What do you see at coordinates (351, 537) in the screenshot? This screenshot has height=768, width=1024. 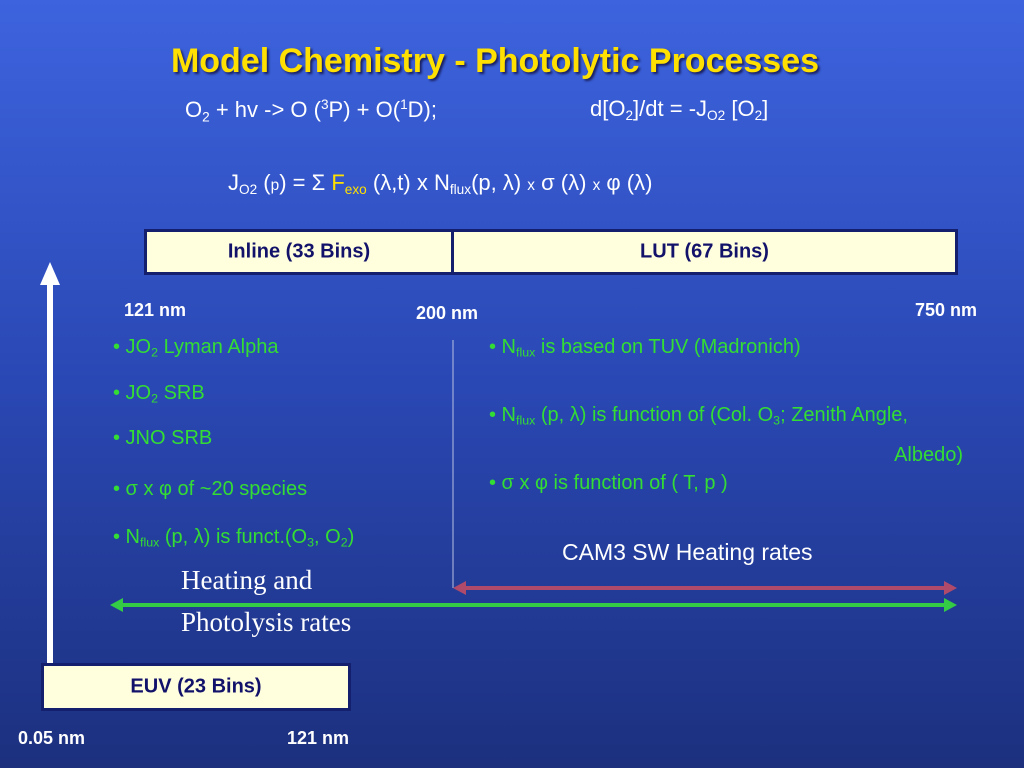 I see `text-part: )` at bounding box center [351, 537].